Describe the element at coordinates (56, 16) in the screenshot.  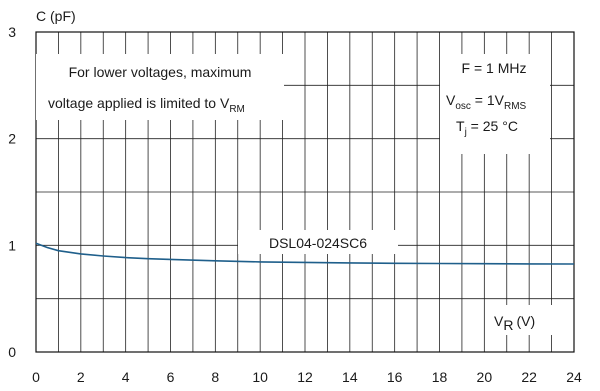
I see `y-axis-label: C (pF)` at that location.